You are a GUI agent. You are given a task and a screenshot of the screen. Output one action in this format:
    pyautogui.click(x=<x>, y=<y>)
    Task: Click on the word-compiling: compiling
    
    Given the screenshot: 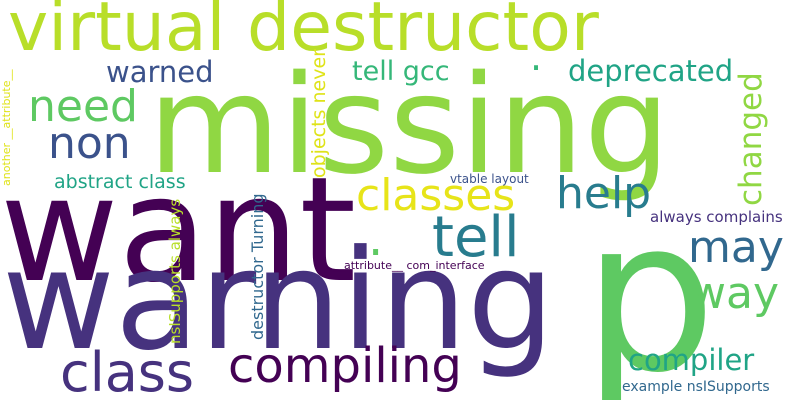 What is the action you would take?
    pyautogui.click(x=345, y=366)
    